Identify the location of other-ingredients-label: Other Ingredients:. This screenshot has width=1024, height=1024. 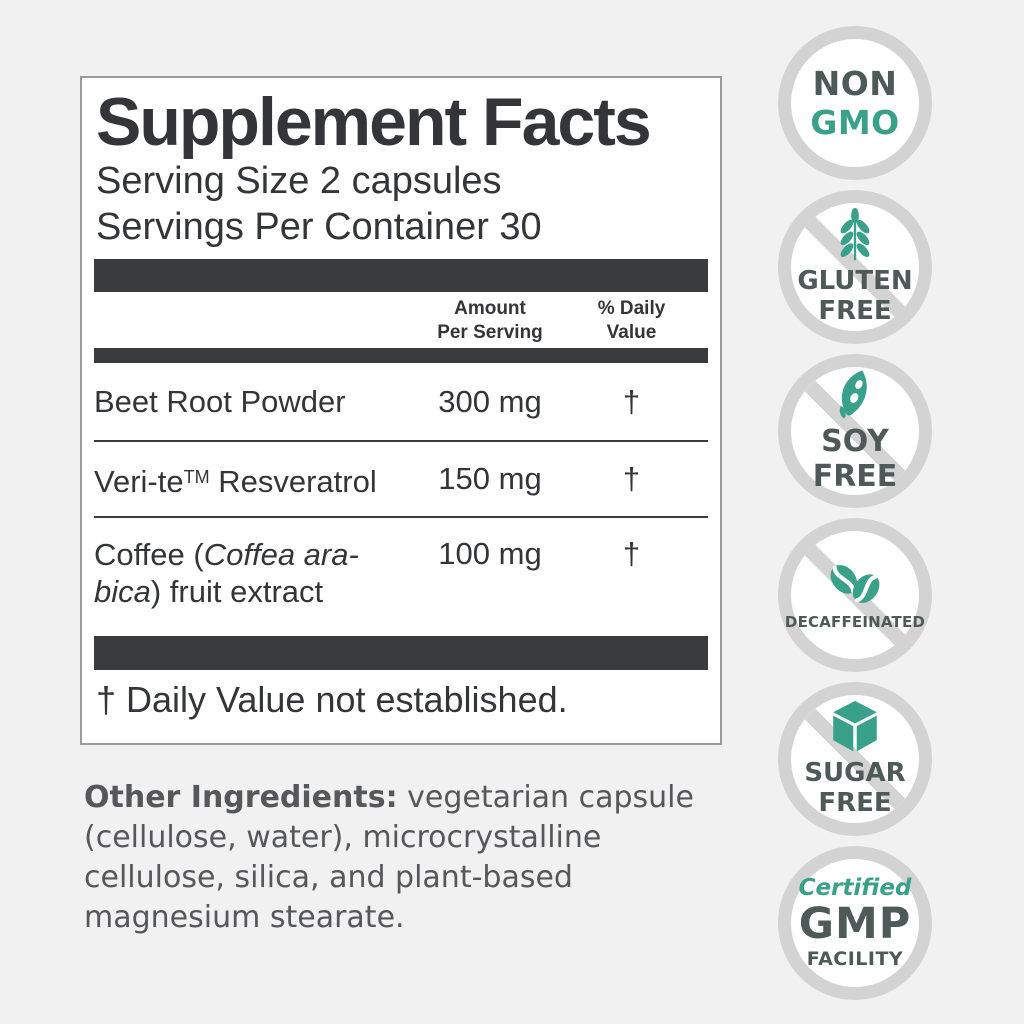
(241, 797).